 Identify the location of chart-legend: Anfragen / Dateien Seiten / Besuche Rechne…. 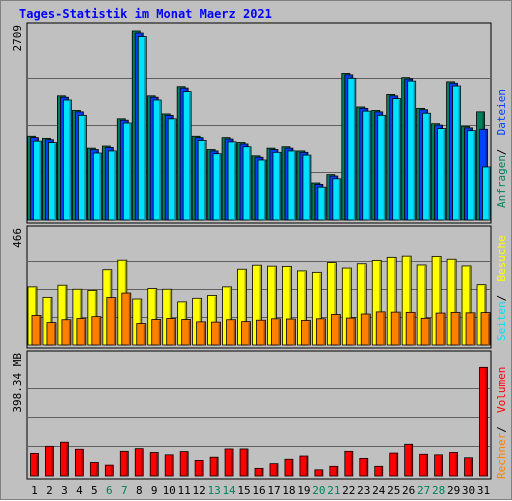
(501, 284).